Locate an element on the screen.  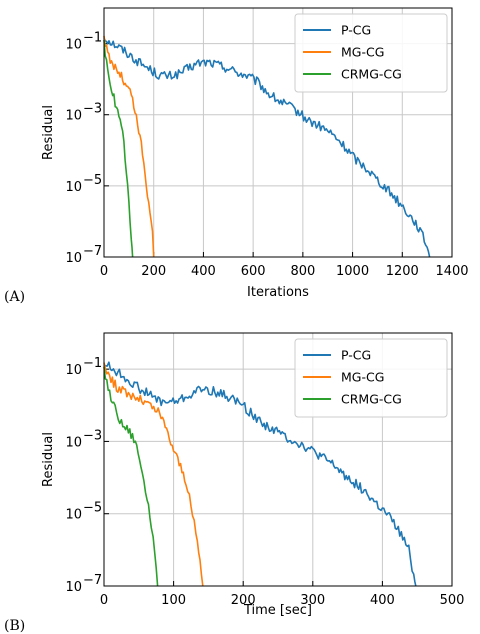
x-tick-label: 300 is located at coordinates (312, 600).